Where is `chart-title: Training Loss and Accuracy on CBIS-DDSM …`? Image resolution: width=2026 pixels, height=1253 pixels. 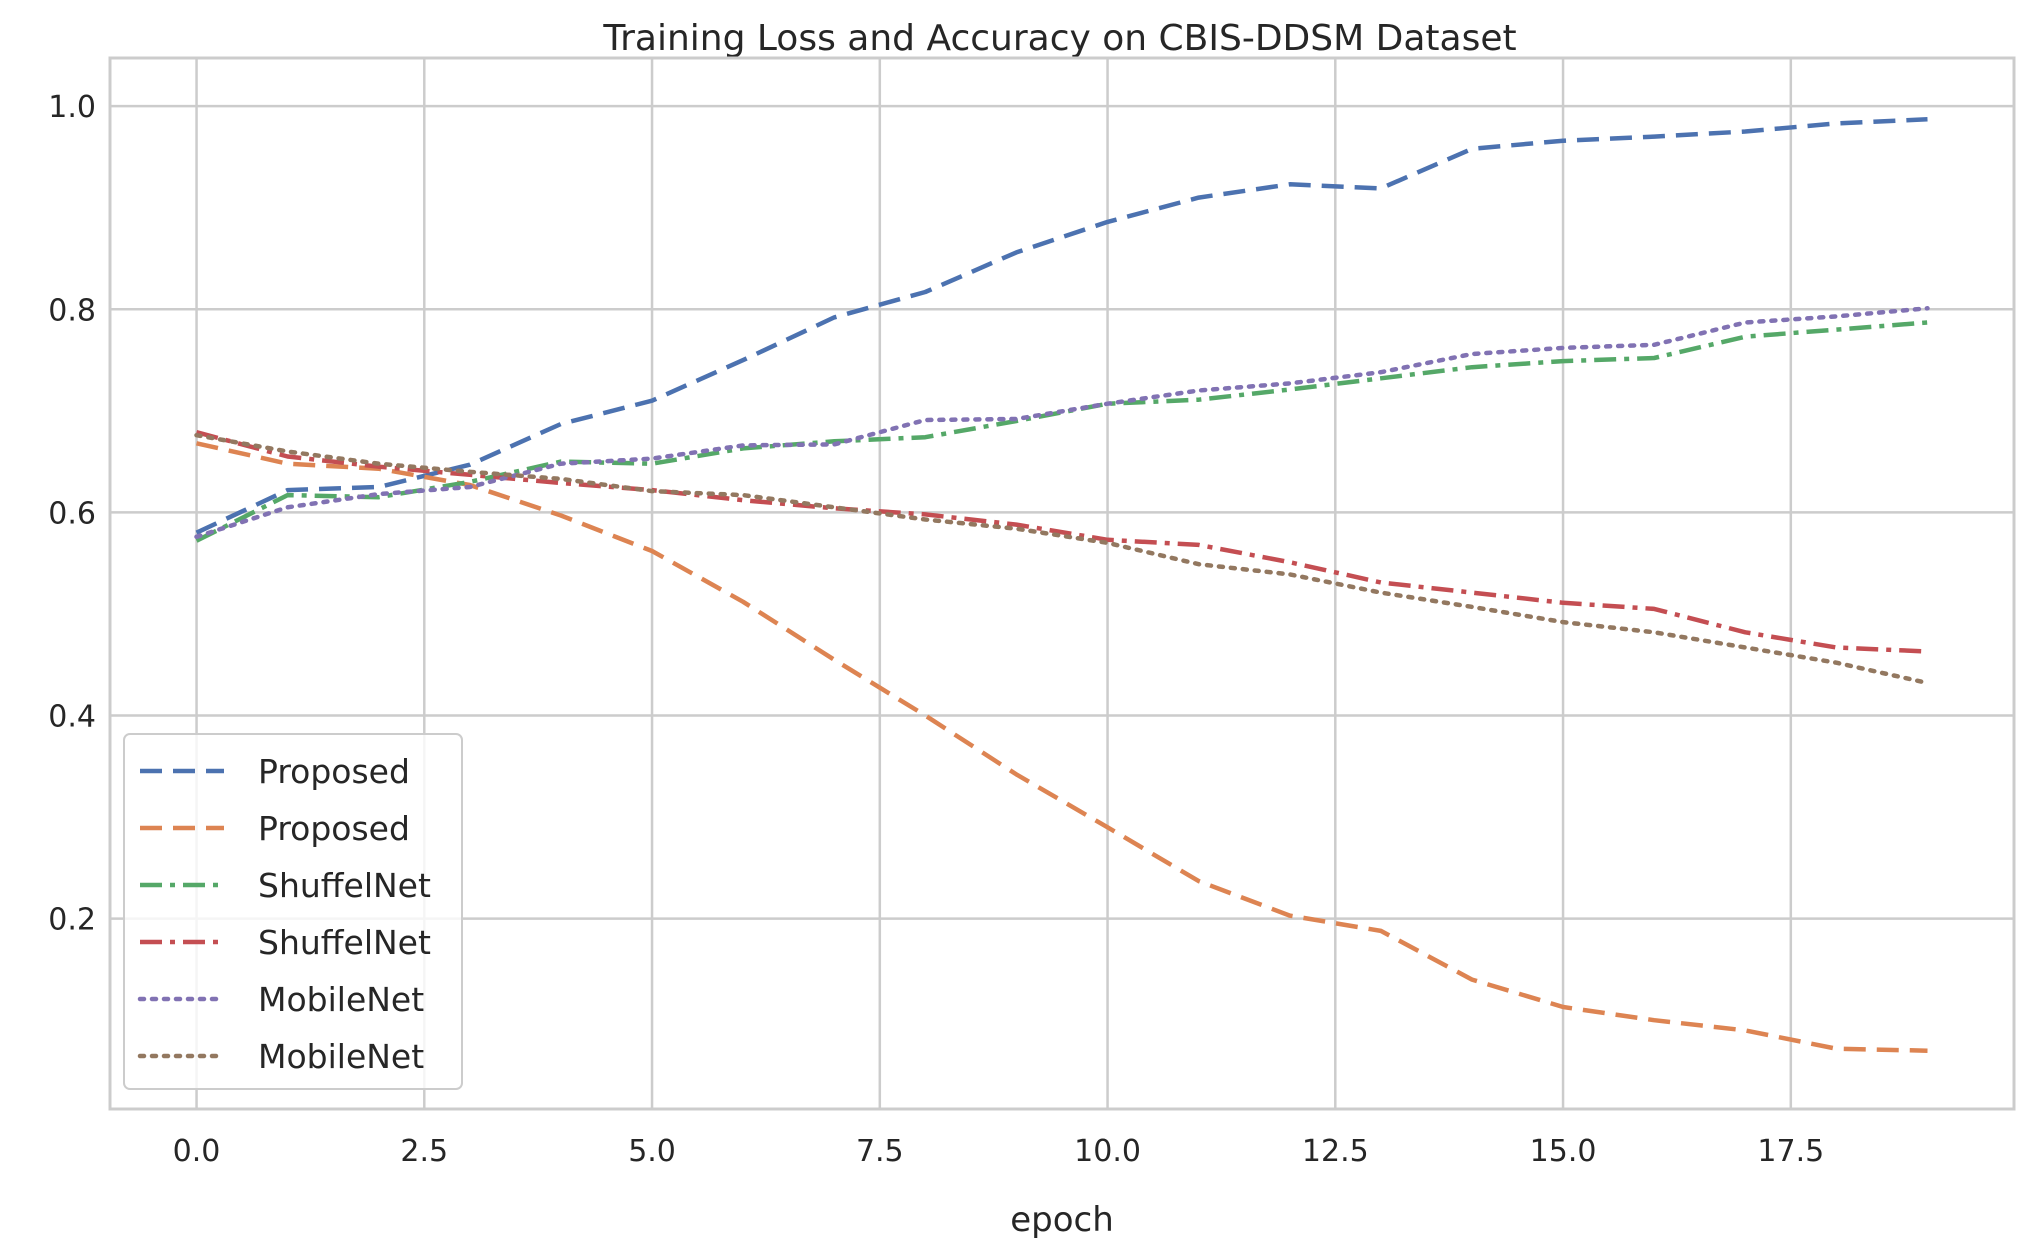
chart-title: Training Loss and Accuracy on CBIS-DDSM … is located at coordinates (1059, 38).